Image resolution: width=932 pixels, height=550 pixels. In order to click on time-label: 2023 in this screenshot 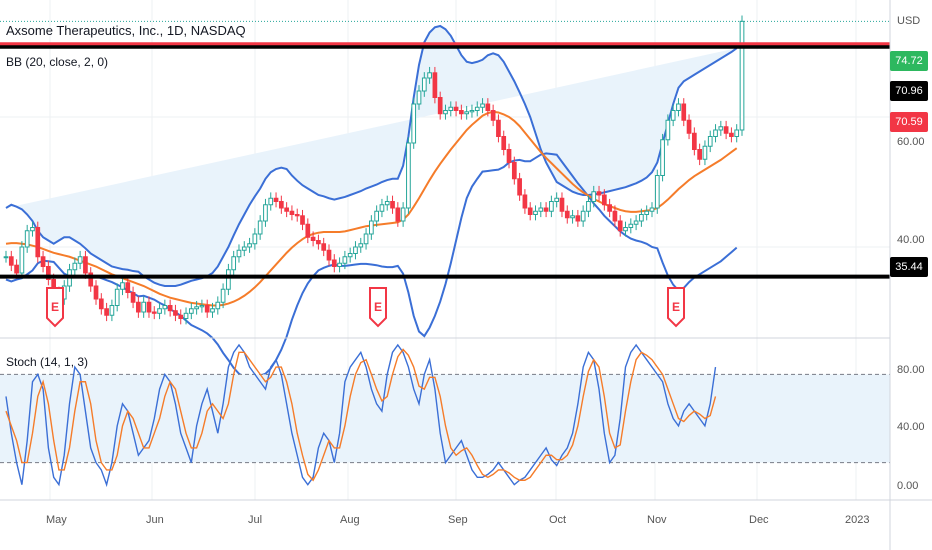, I will do `click(857, 520)`.